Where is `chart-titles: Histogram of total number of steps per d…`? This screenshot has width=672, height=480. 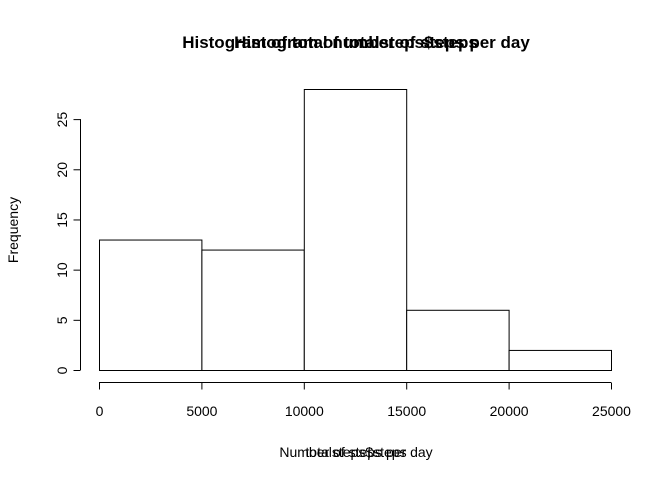 chart-titles: Histogram of total number of steps per d… is located at coordinates (356, 42).